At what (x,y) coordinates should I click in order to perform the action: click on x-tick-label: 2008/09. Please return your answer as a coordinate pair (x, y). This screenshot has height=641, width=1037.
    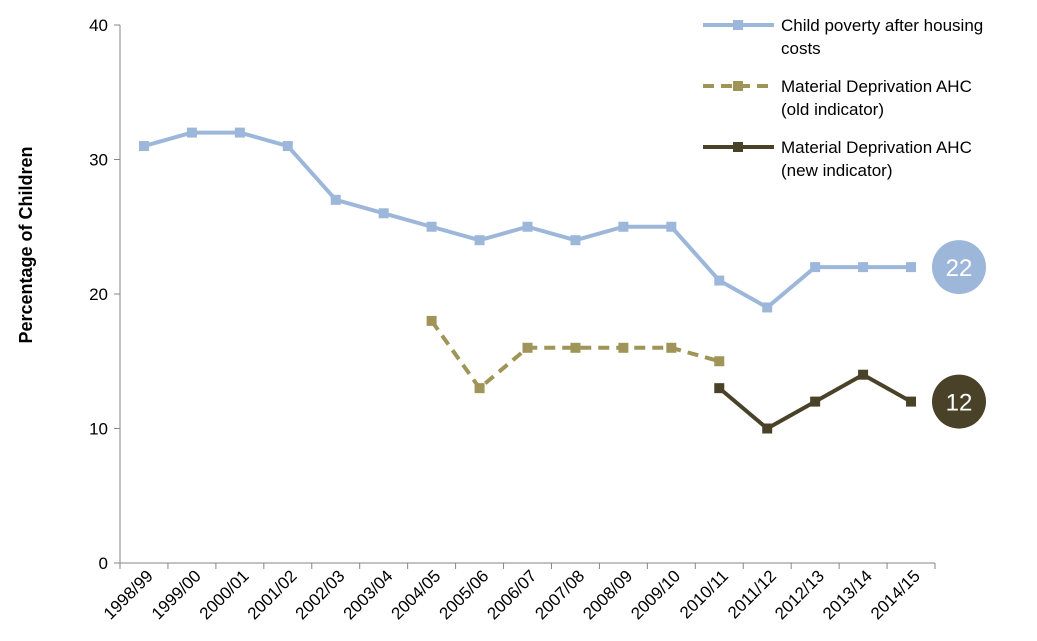
    Looking at the image, I should click on (607, 594).